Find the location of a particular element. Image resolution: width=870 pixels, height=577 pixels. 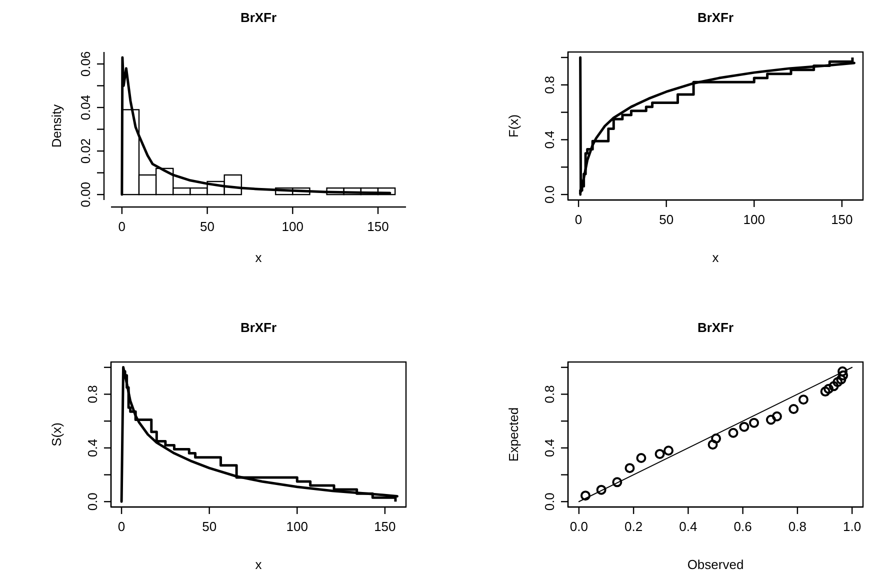

x-tick-label: 0.6 is located at coordinates (743, 526).